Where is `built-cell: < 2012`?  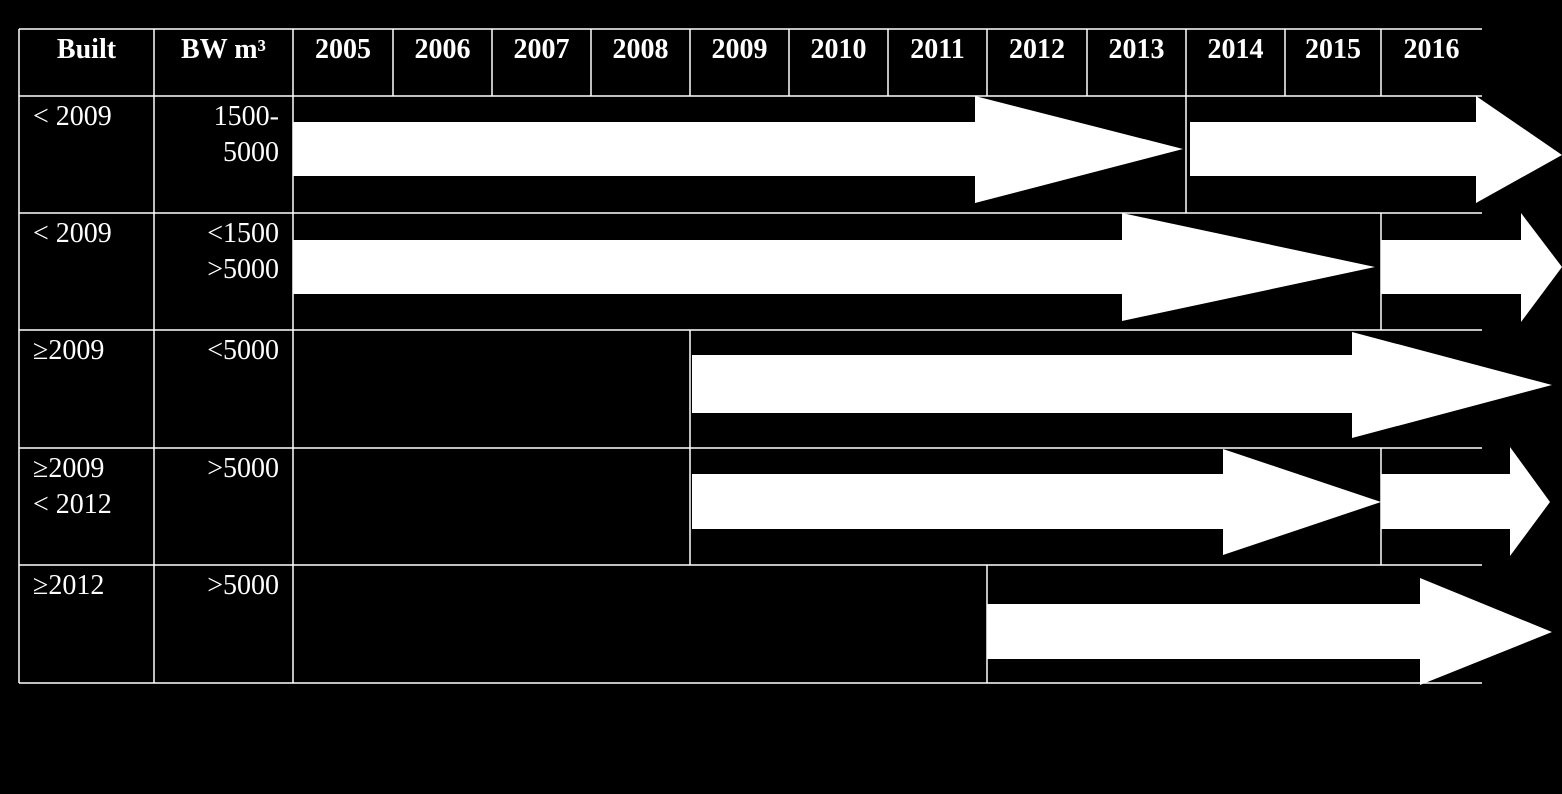 built-cell: < 2012 is located at coordinates (72, 504).